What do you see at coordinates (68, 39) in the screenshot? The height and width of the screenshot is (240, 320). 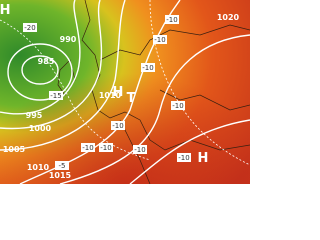 I see `isobar-label: 990` at bounding box center [68, 39].